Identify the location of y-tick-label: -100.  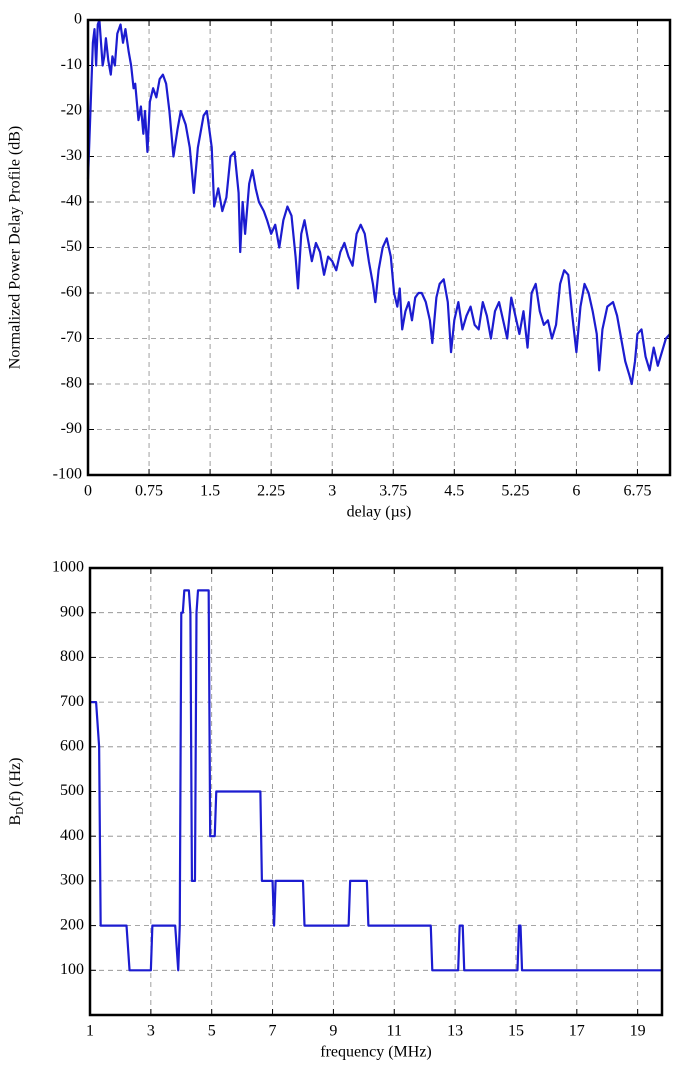
(67, 474).